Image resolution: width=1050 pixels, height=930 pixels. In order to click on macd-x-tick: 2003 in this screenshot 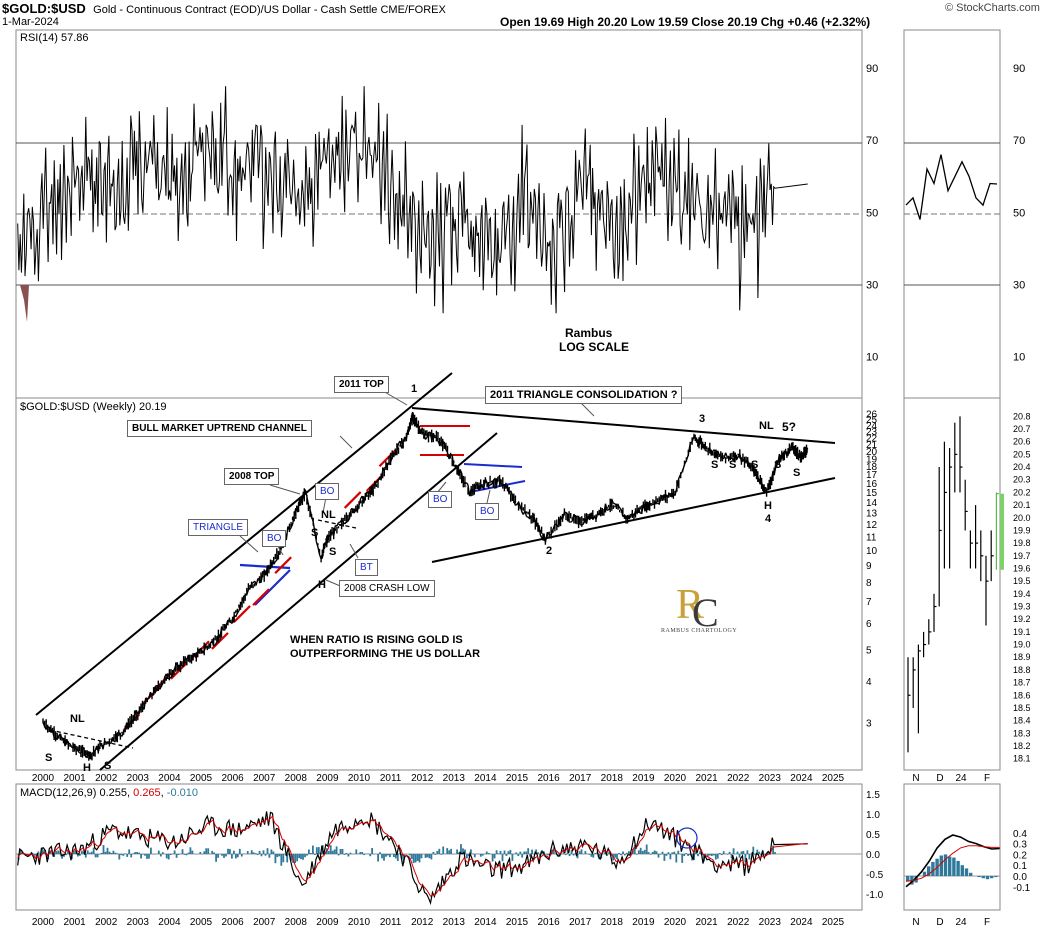, I will do `click(138, 922)`.